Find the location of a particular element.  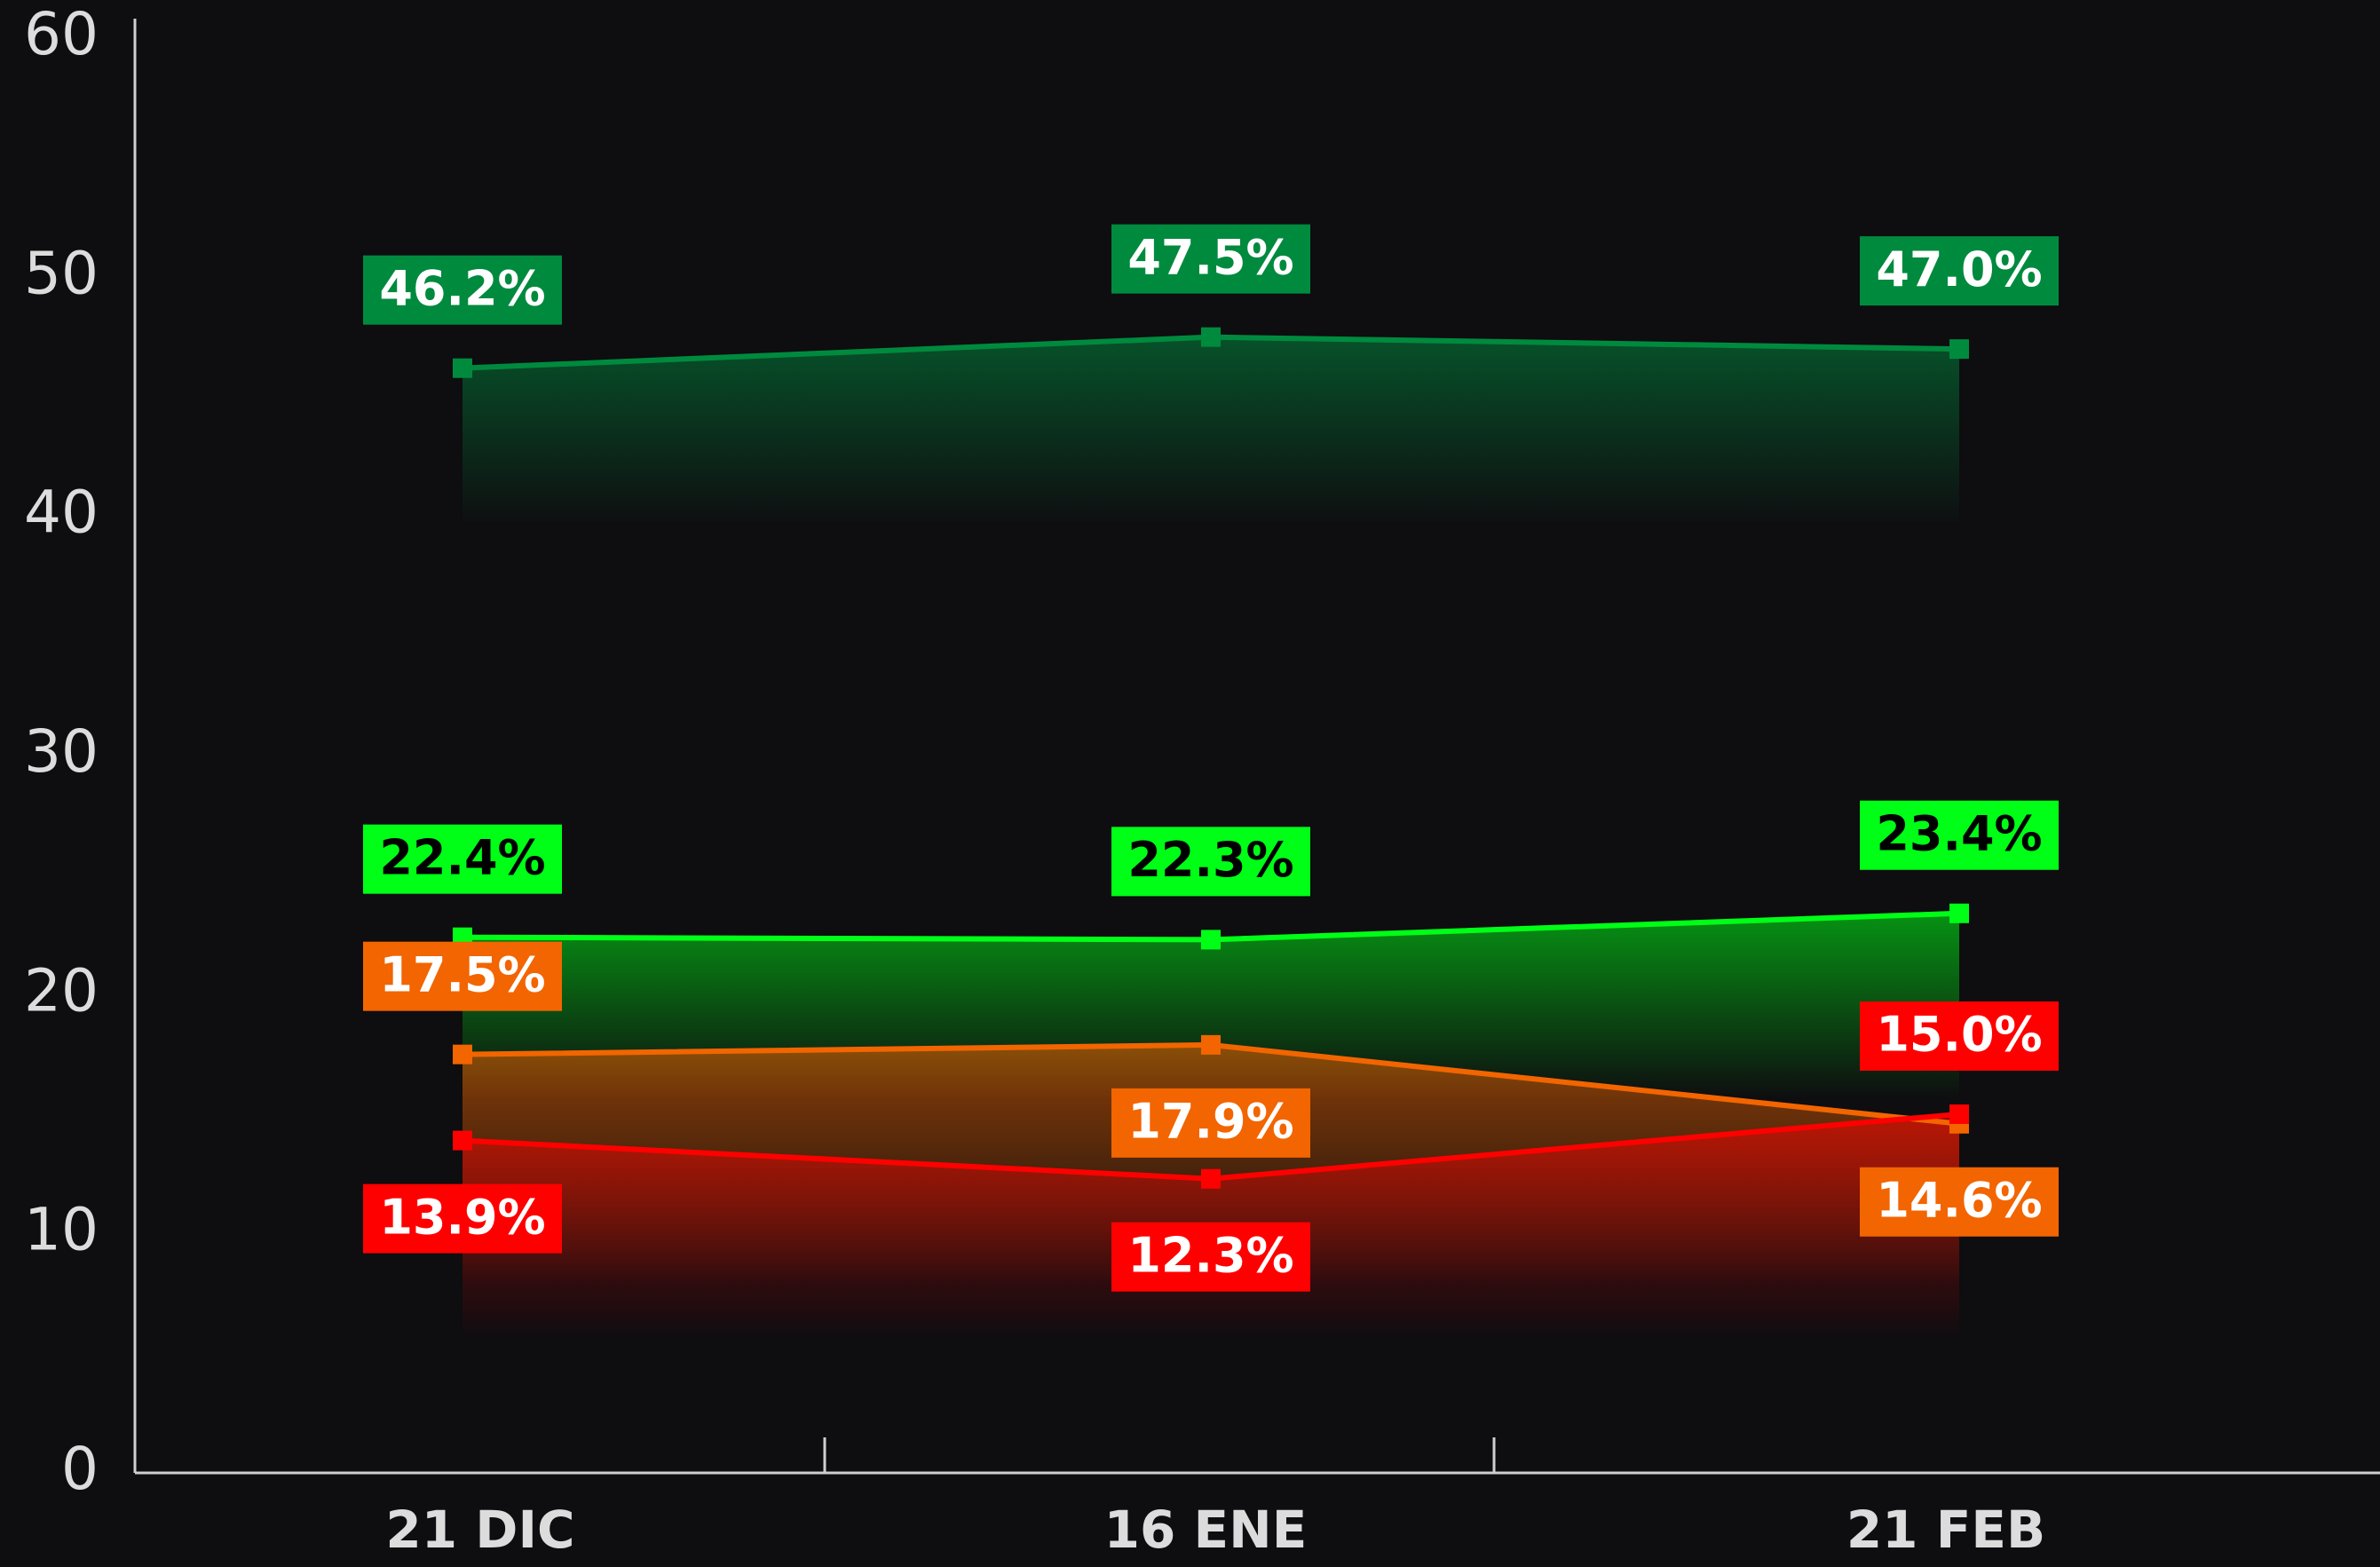

value-label: 23.4% is located at coordinates (1959, 833).